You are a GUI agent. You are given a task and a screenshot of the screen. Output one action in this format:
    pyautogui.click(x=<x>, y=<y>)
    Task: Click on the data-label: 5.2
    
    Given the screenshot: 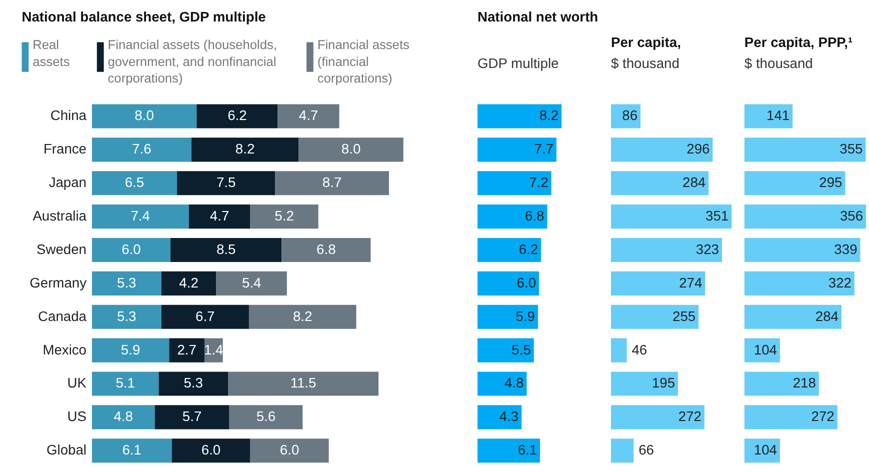 What is the action you would take?
    pyautogui.click(x=284, y=216)
    